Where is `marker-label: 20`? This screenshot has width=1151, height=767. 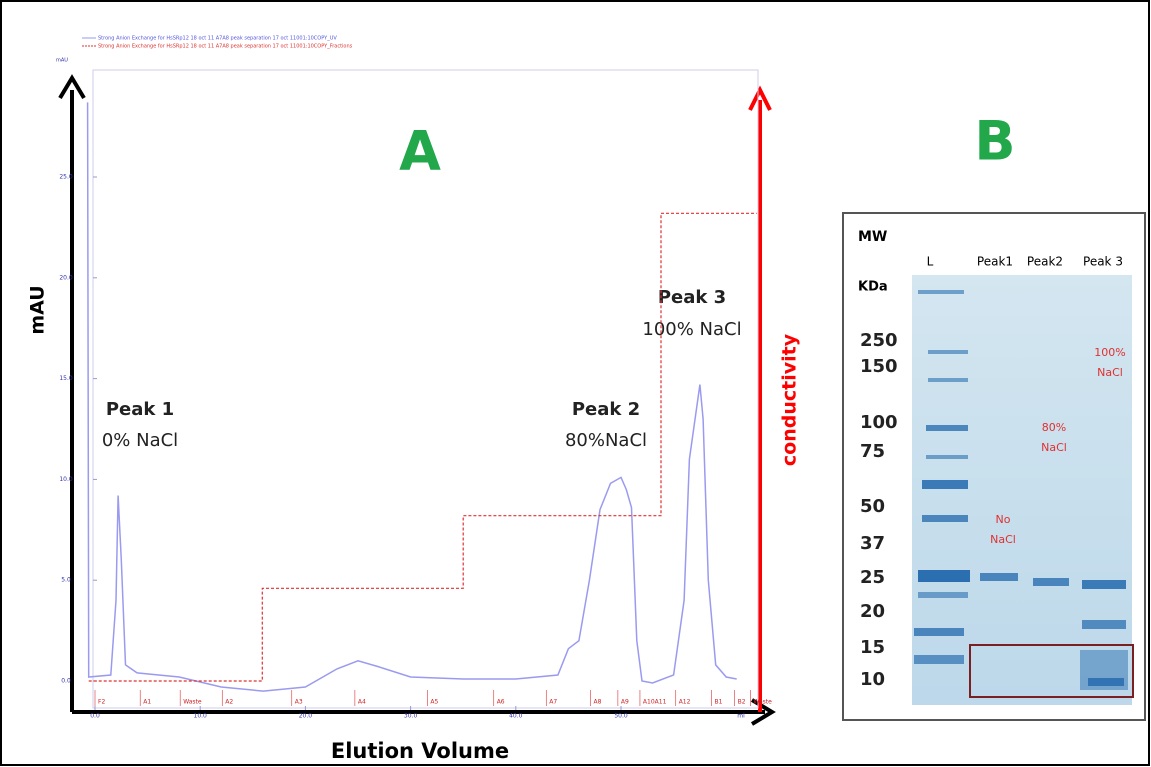
marker-label: 20 is located at coordinates (872, 611).